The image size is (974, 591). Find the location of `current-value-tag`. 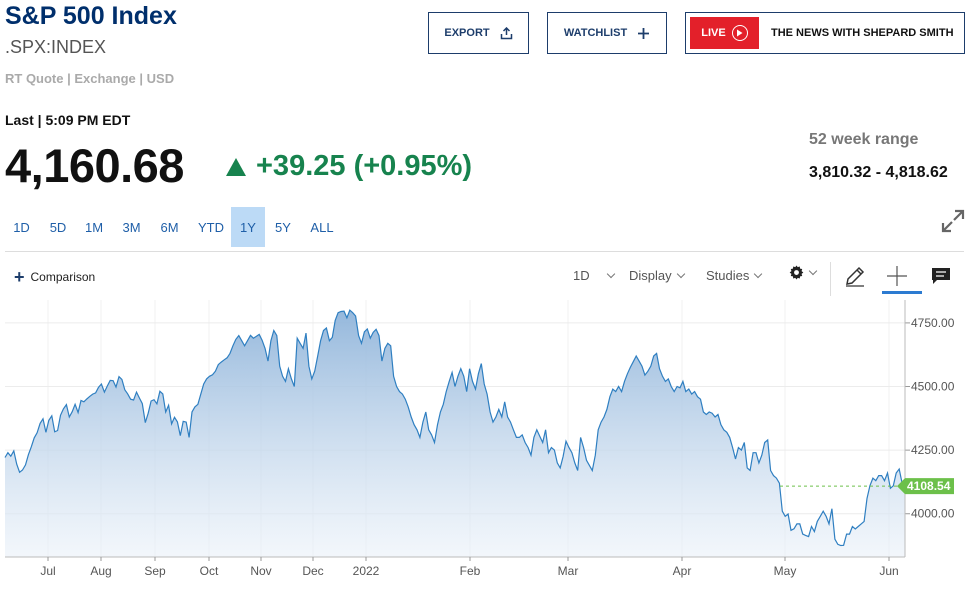

current-value-tag is located at coordinates (925, 486).